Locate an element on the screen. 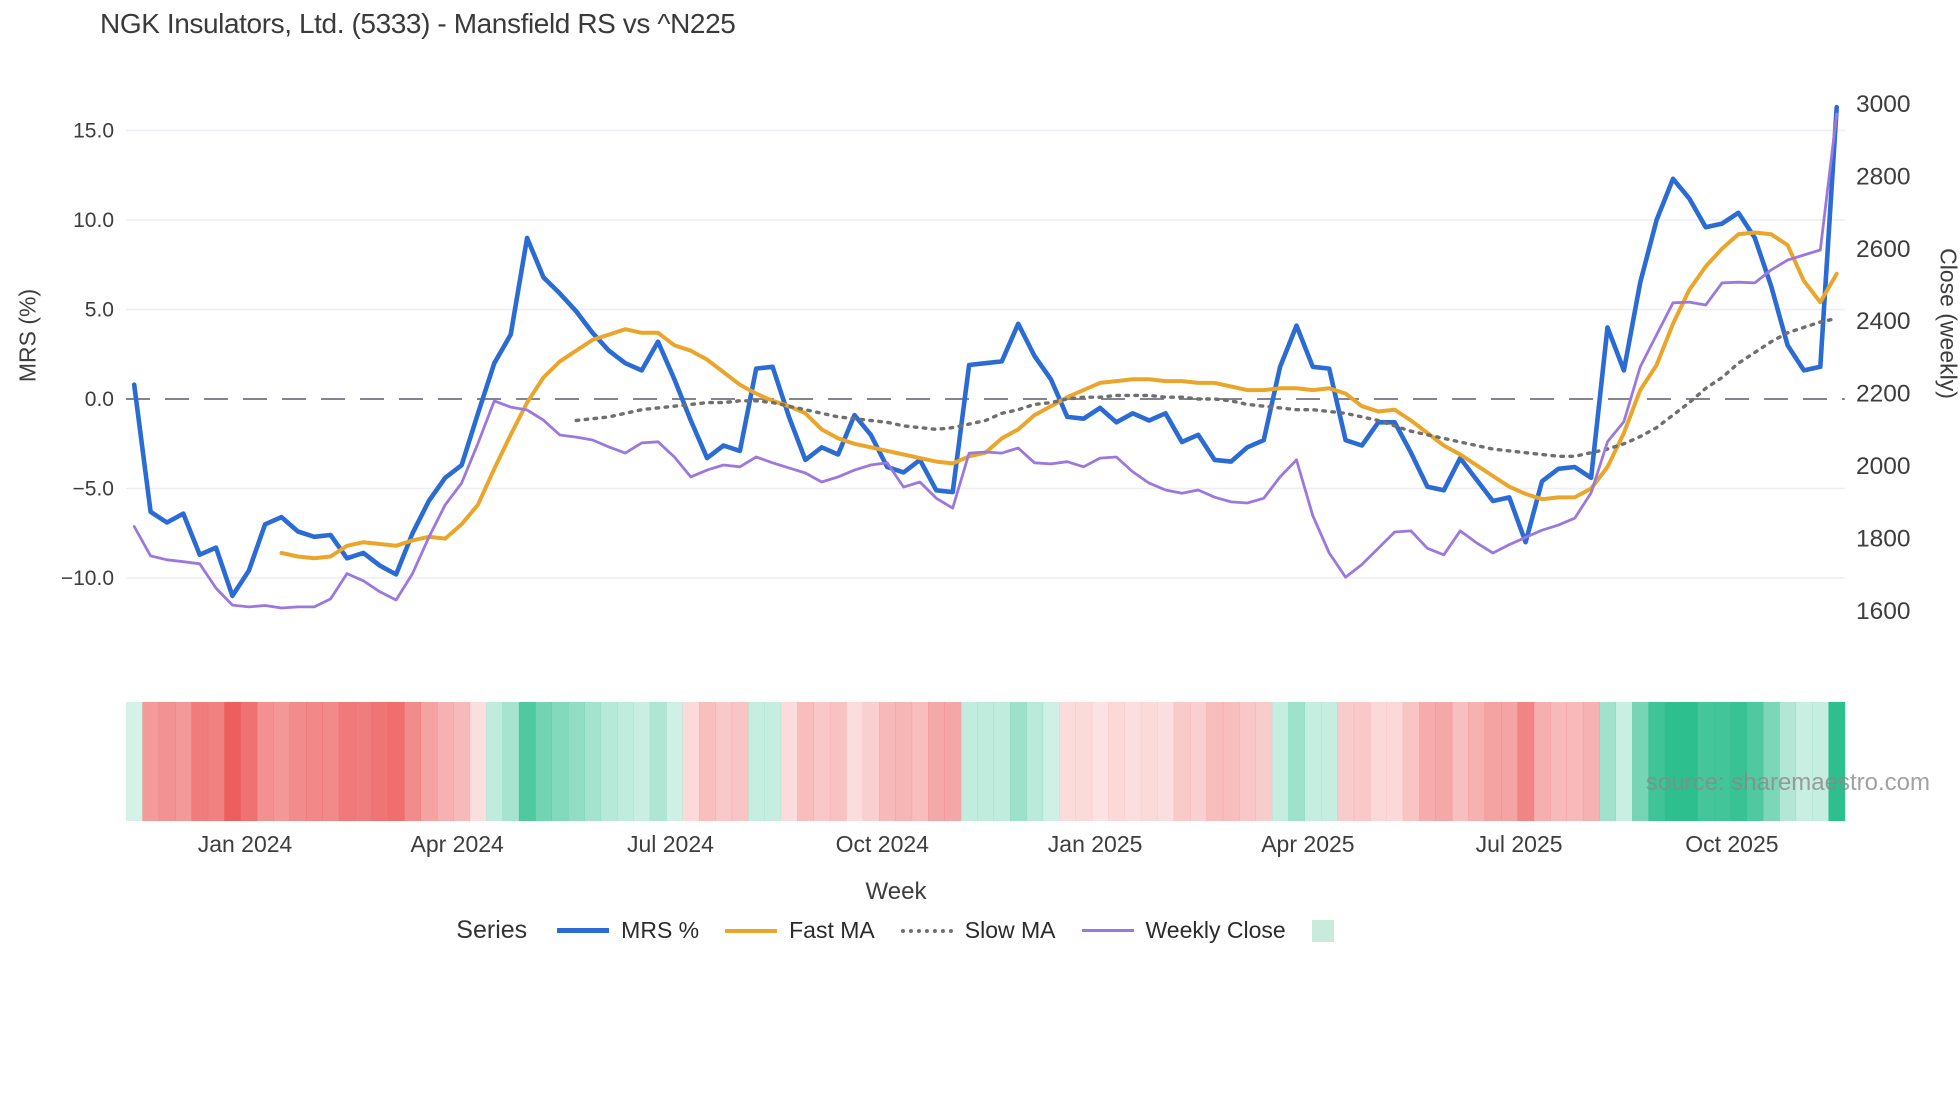 The height and width of the screenshot is (1102, 1960). legend-item-slow-ma: Slow MA is located at coordinates (978, 930).